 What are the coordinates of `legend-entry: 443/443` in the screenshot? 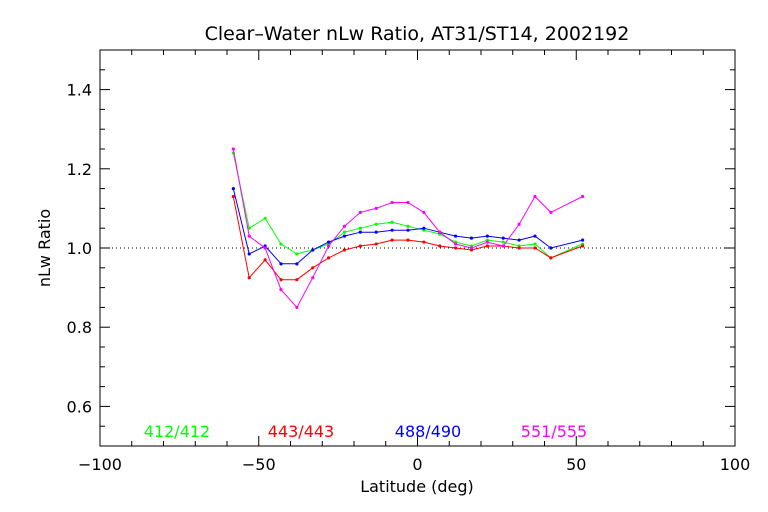 It's located at (301, 431).